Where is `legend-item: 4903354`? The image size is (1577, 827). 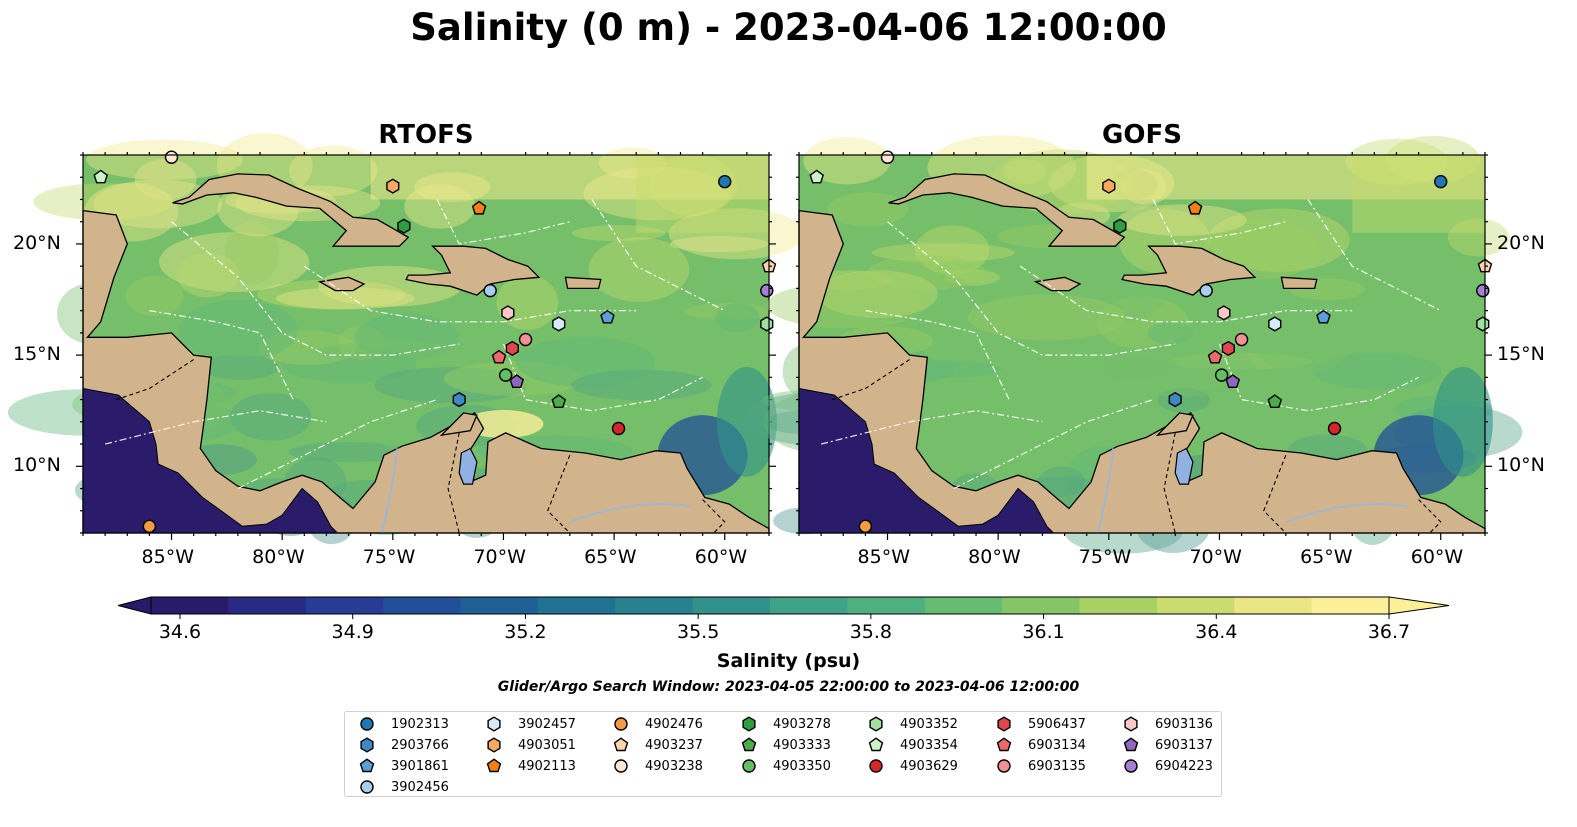 legend-item: 4903354 is located at coordinates (912, 745).